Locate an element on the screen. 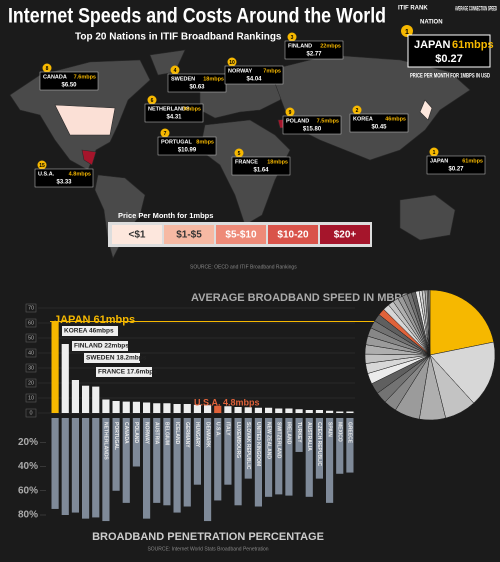 The width and height of the screenshot is (500, 562). legend-label: <$1 is located at coordinates (137, 235).